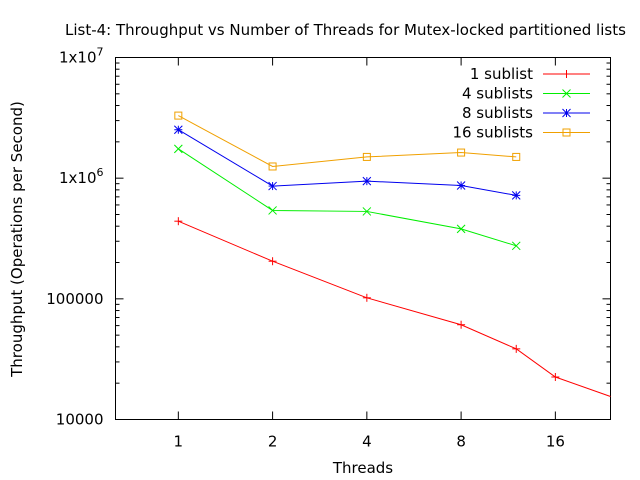 Image resolution: width=640 pixels, height=480 pixels. Describe the element at coordinates (17, 239) in the screenshot. I see `y-axis-label: Throughput (Operations per Second)` at that location.